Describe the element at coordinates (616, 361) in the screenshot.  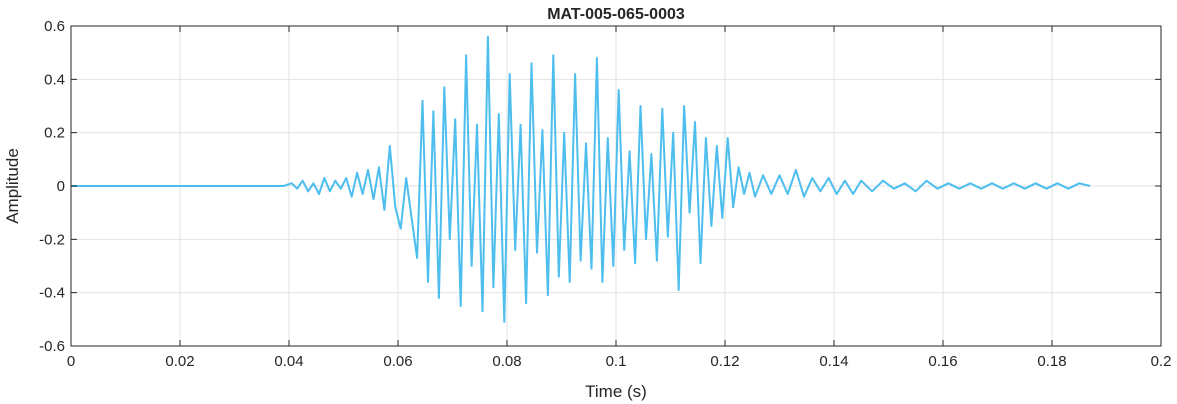
I see `x-tick-label: 0.1` at that location.